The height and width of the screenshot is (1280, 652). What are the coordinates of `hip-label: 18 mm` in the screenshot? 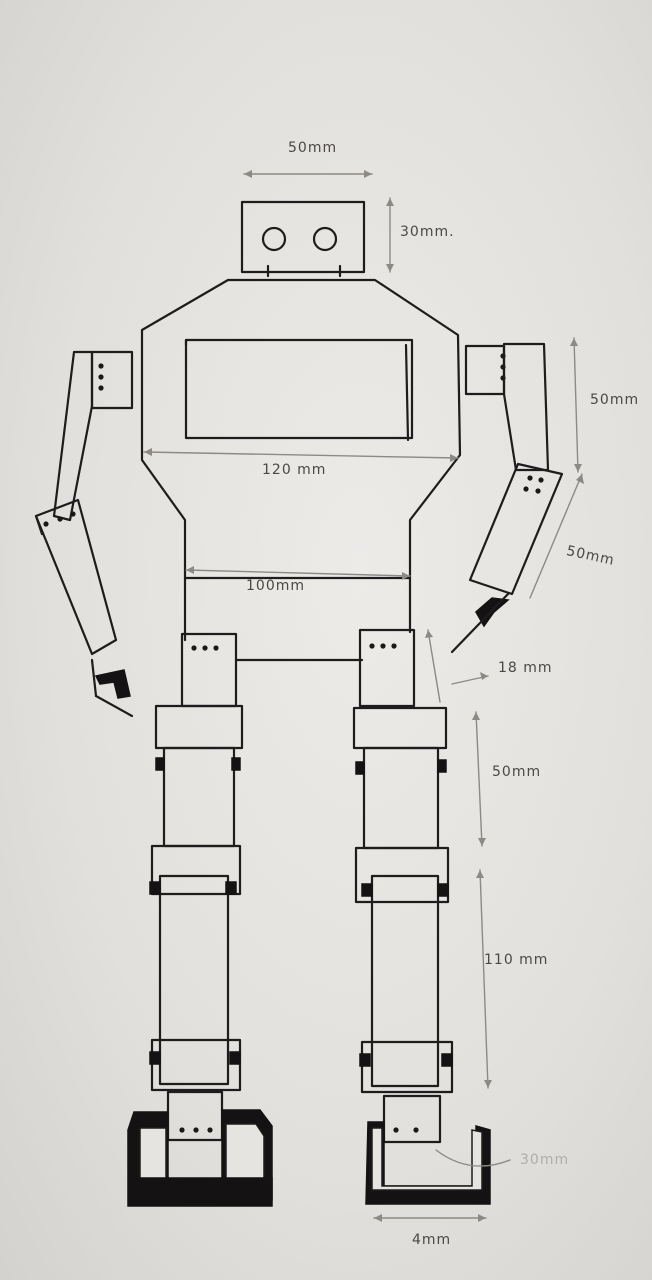 It's located at (525, 668).